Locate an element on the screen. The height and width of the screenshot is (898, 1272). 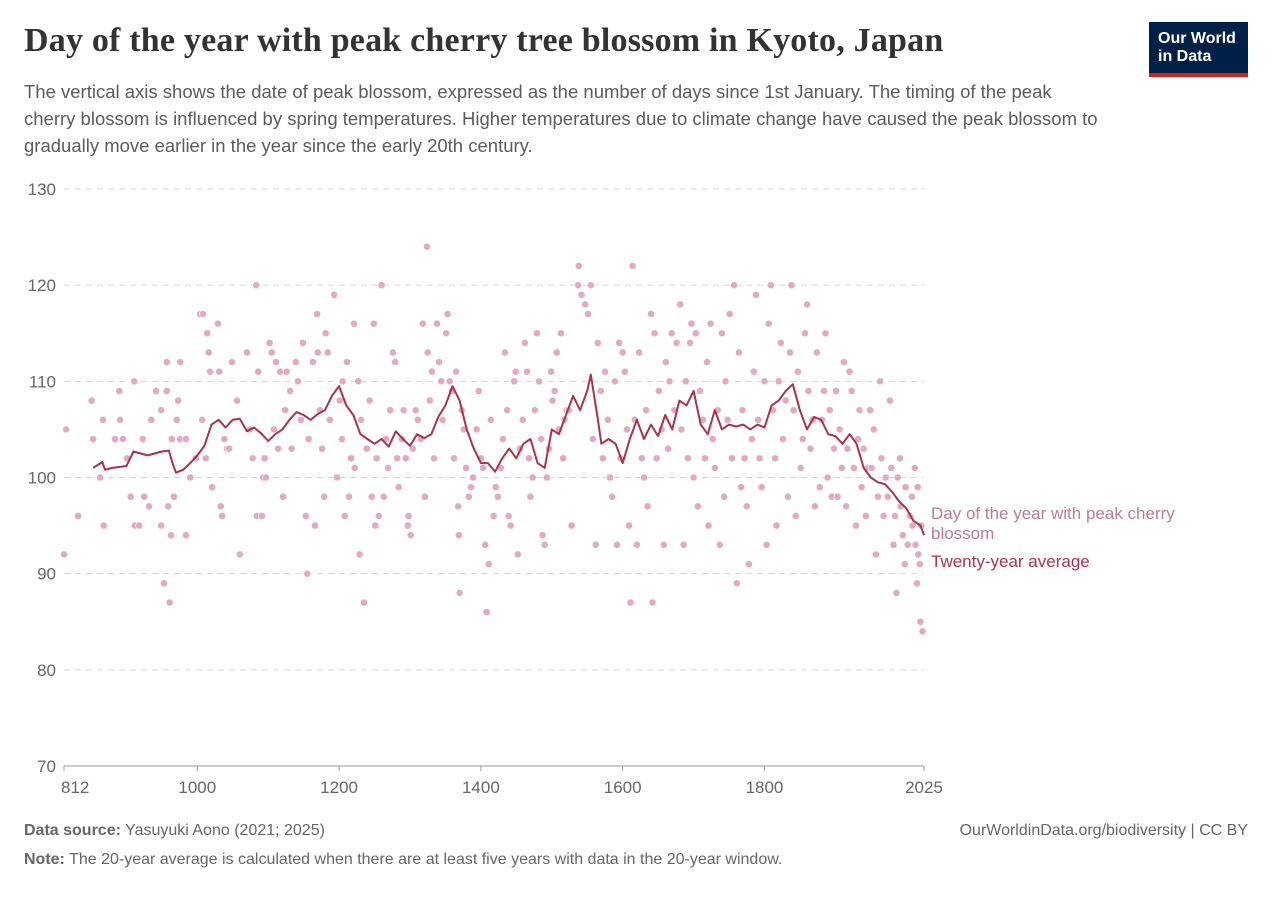
owid-logo: Our World in Data is located at coordinates (1198, 49).